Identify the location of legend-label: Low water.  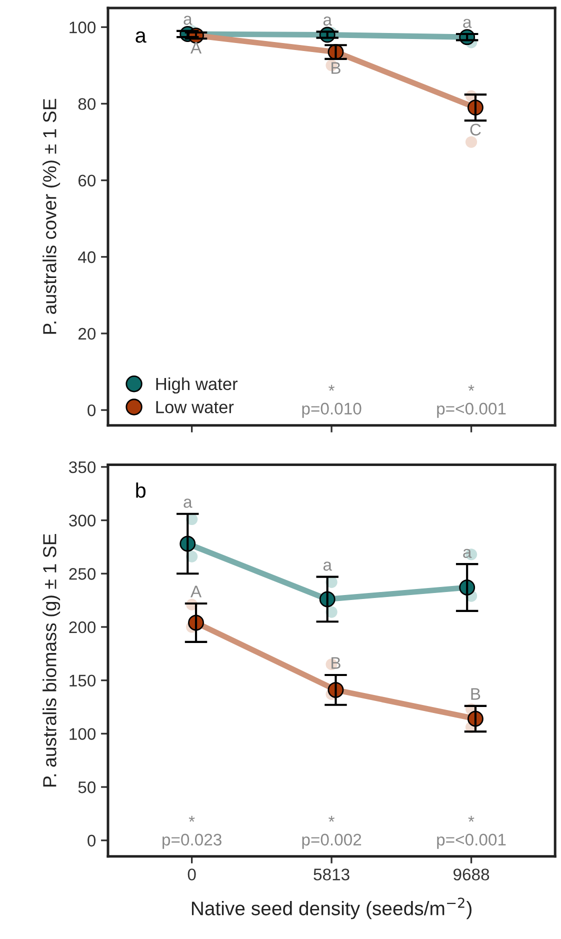
(195, 407).